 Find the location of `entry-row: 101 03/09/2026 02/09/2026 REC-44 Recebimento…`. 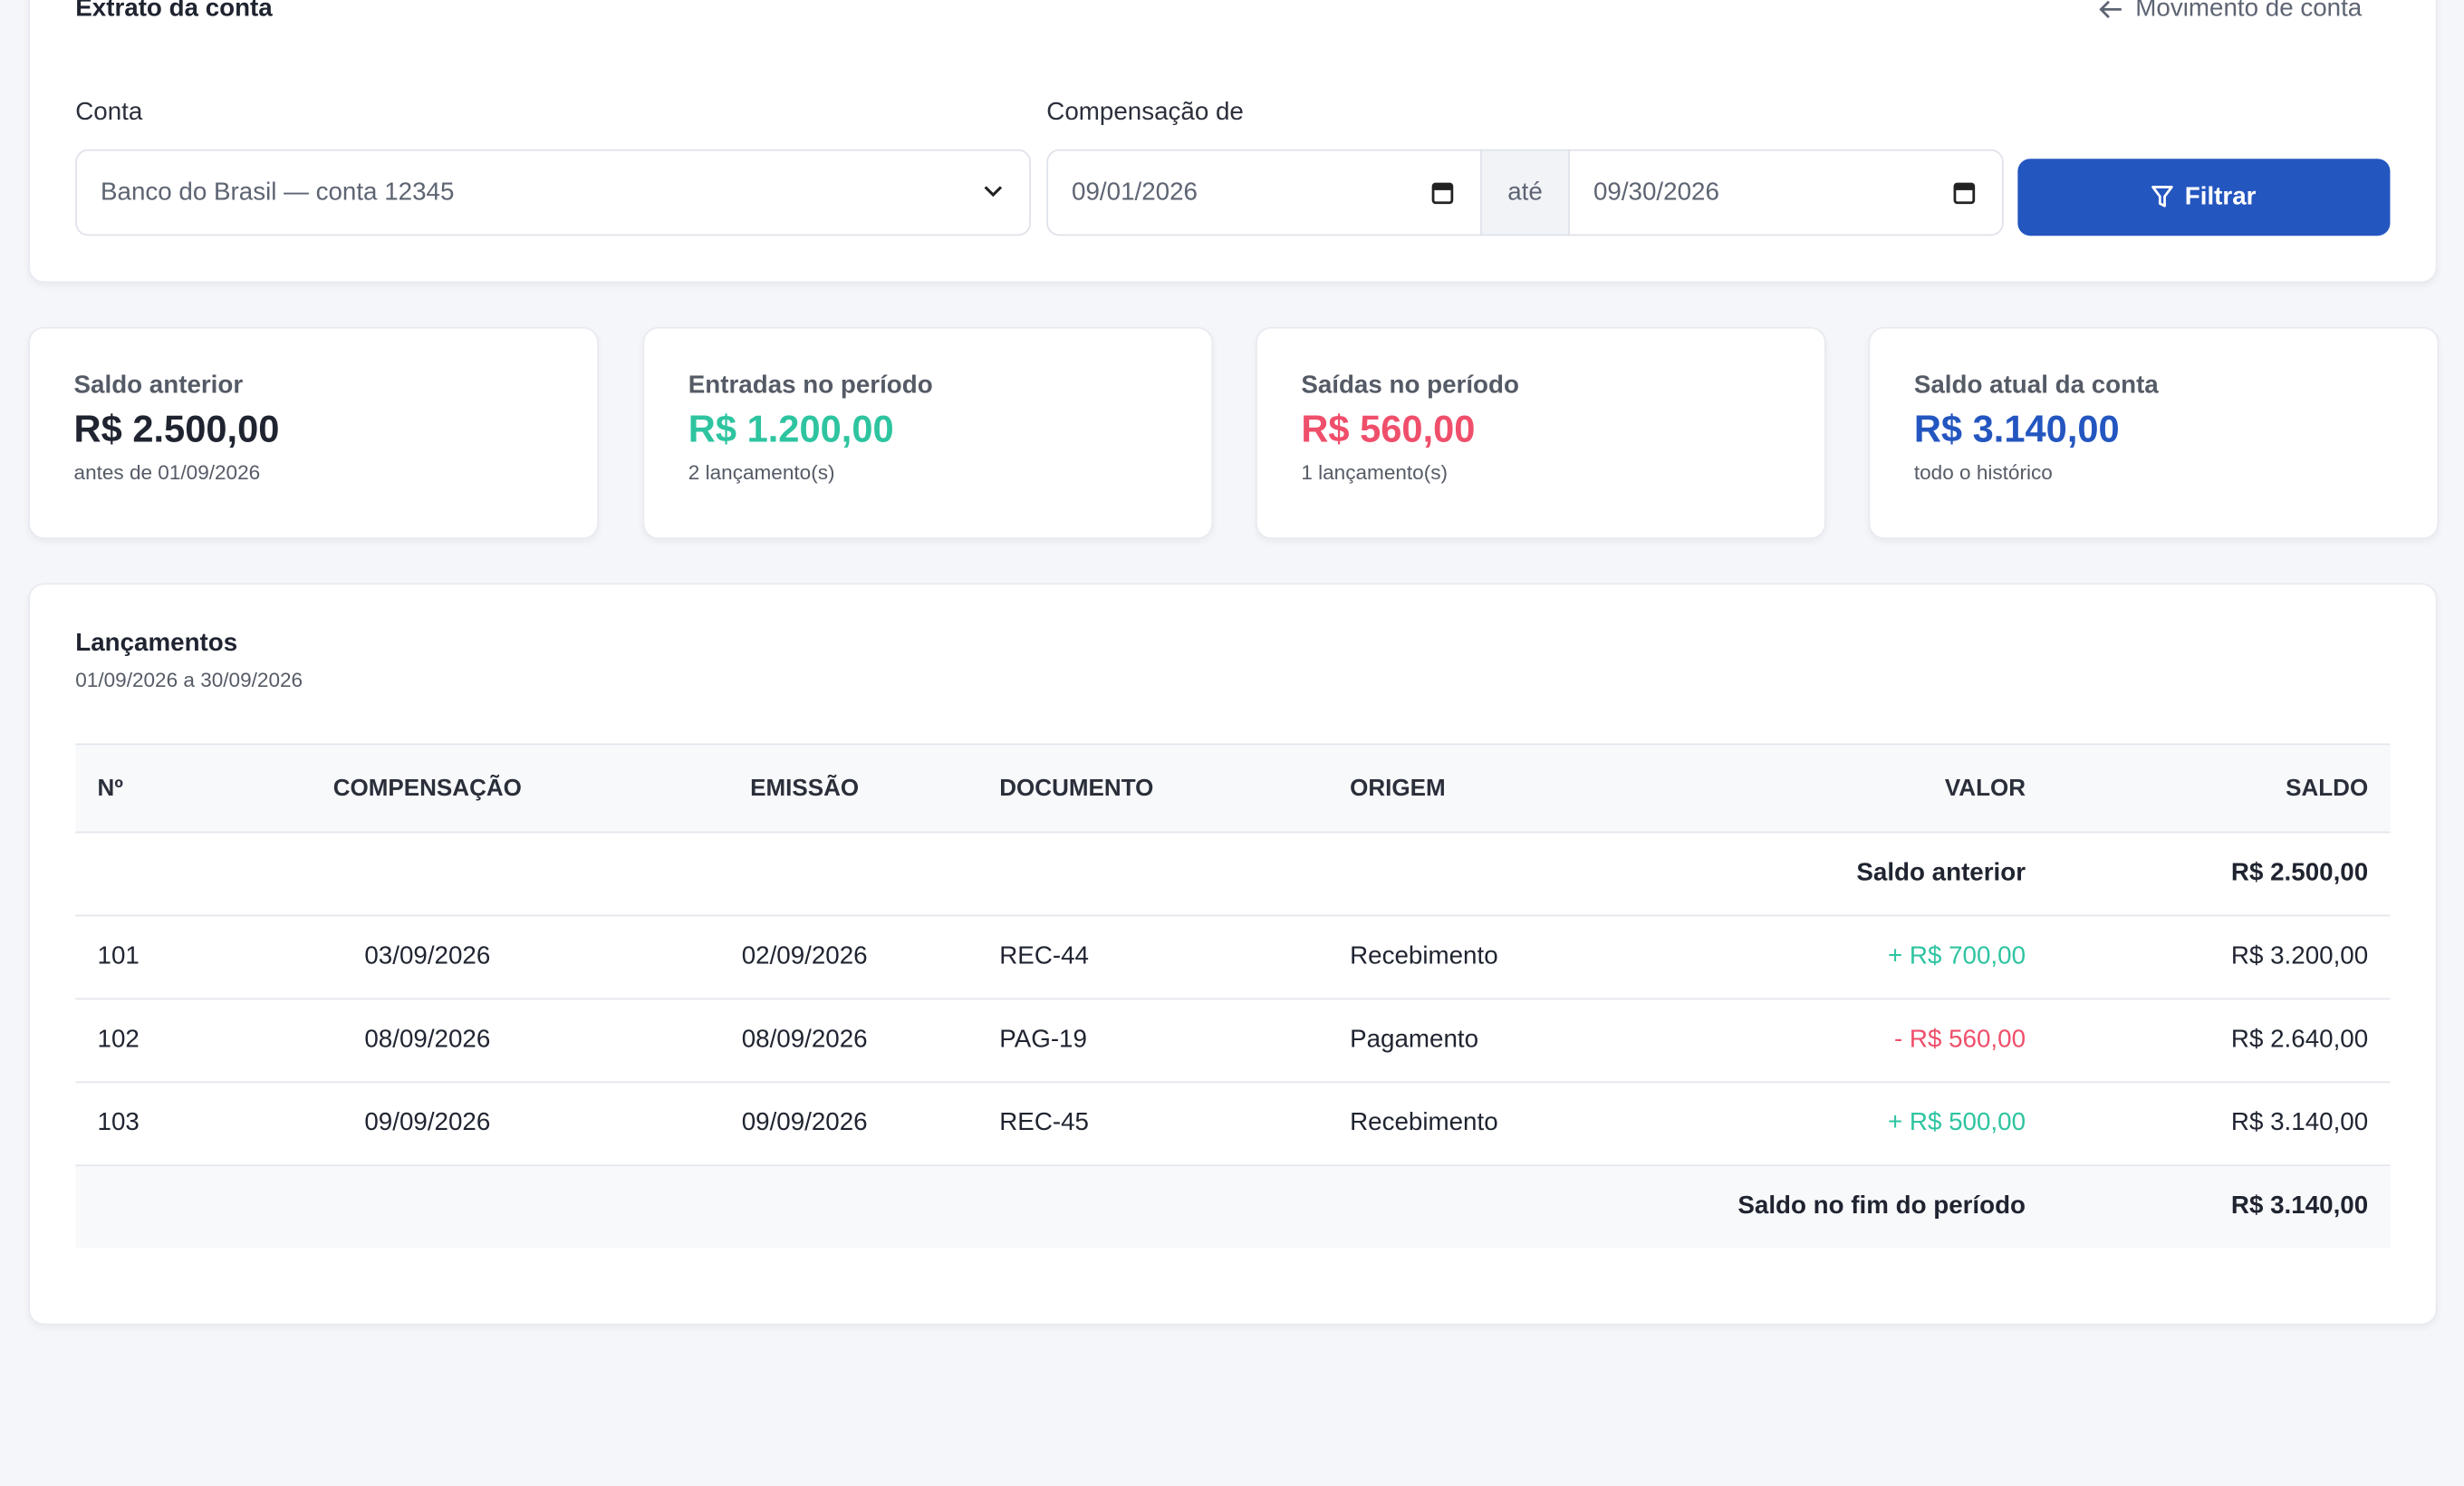

entry-row: 101 03/09/2026 02/09/2026 REC-44 Recebimento… is located at coordinates (1233, 958).